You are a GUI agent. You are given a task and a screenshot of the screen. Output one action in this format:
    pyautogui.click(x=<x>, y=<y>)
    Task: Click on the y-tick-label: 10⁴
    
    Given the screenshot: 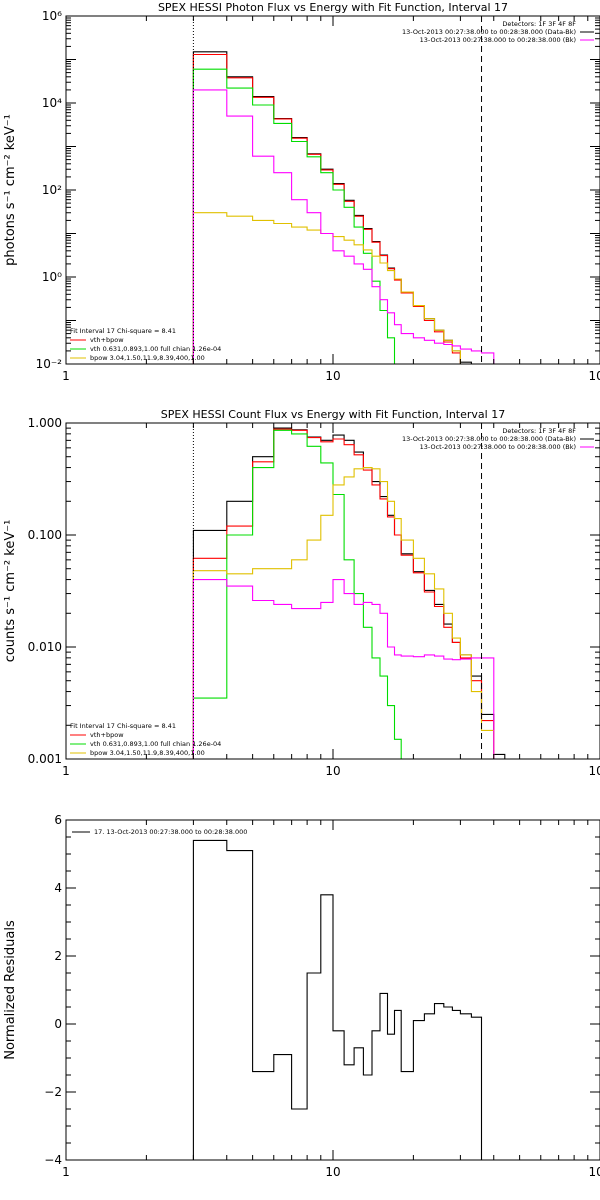 What is the action you would take?
    pyautogui.click(x=52, y=103)
    